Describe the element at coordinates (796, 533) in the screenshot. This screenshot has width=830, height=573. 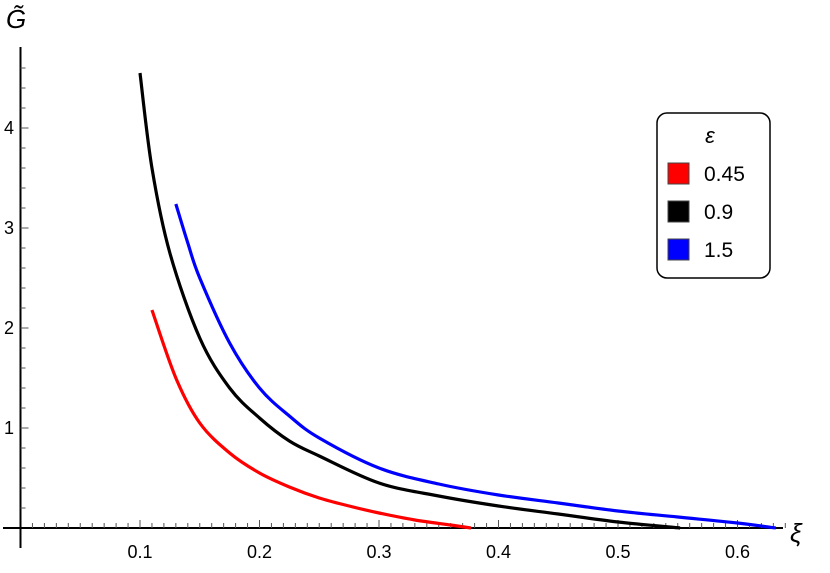
I see `x-axis-label: ξ` at that location.